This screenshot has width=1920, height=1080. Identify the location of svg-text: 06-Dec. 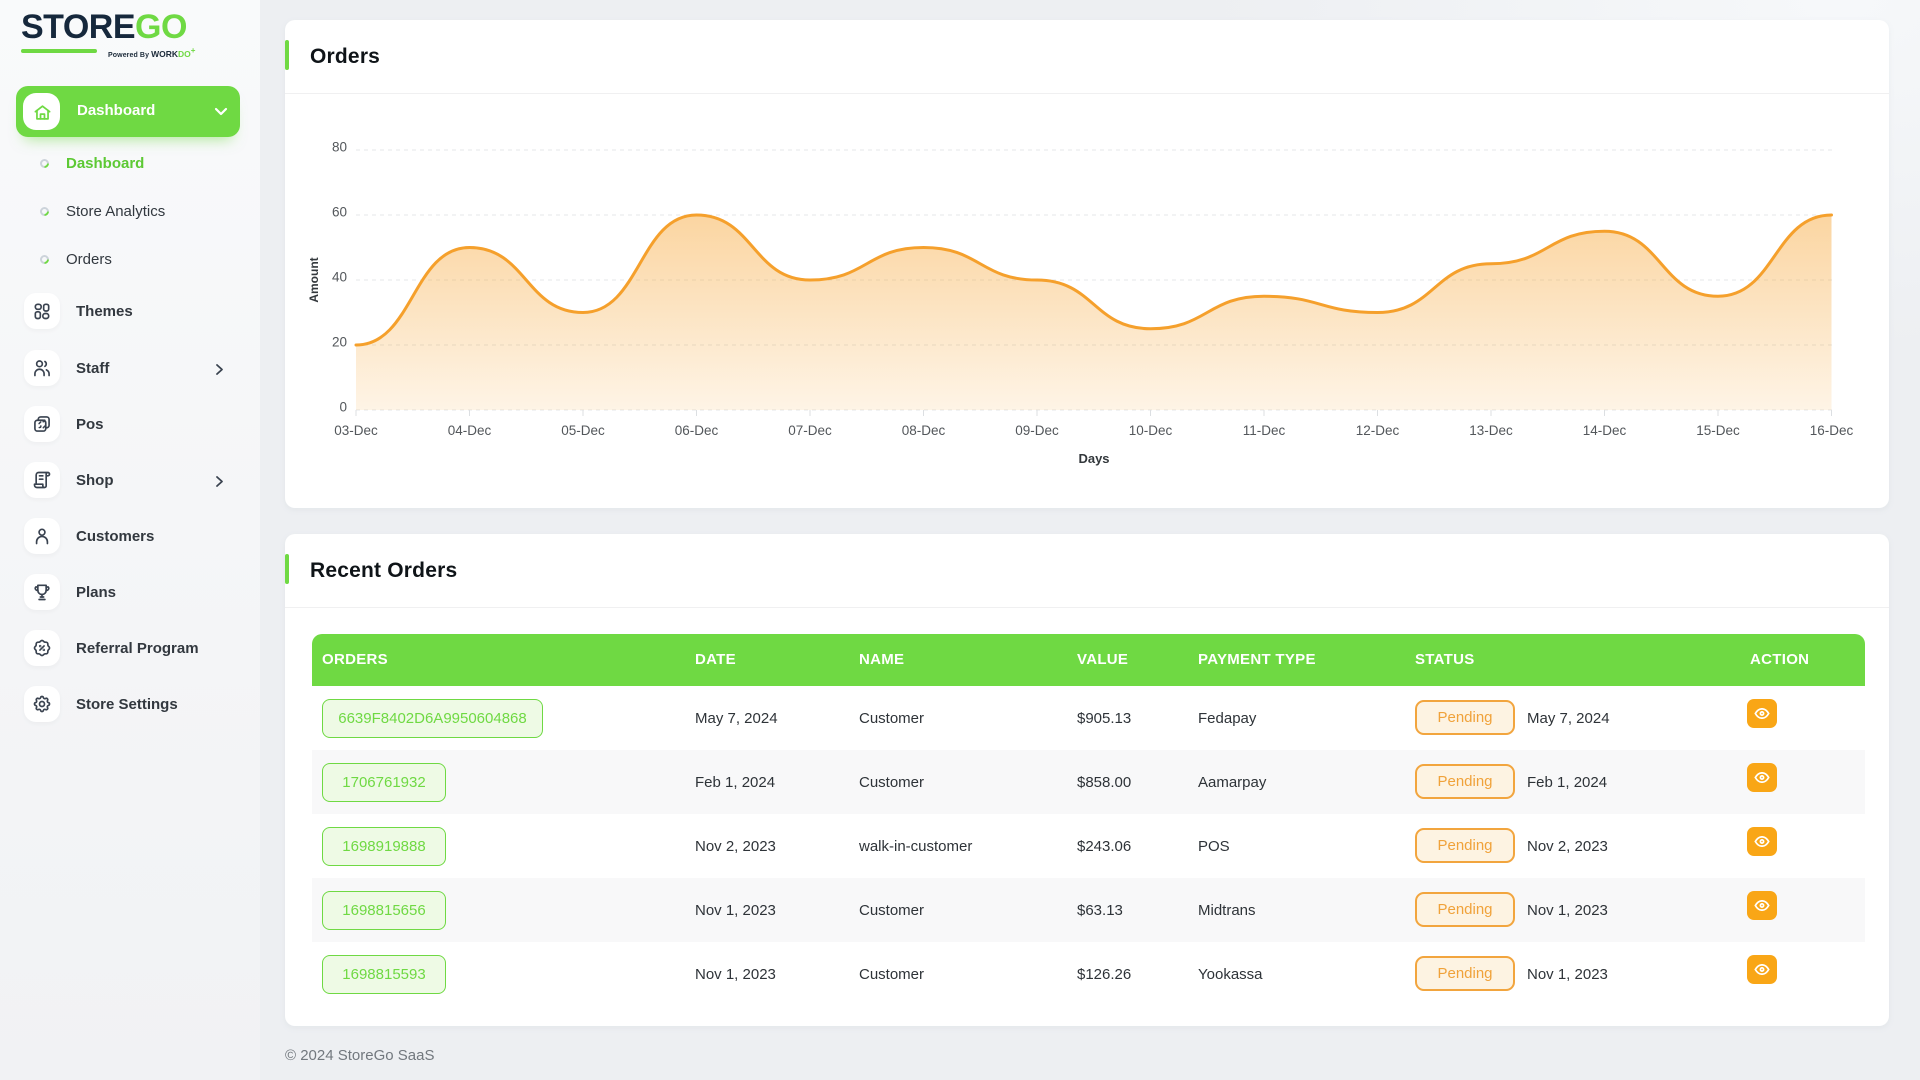
(697, 430).